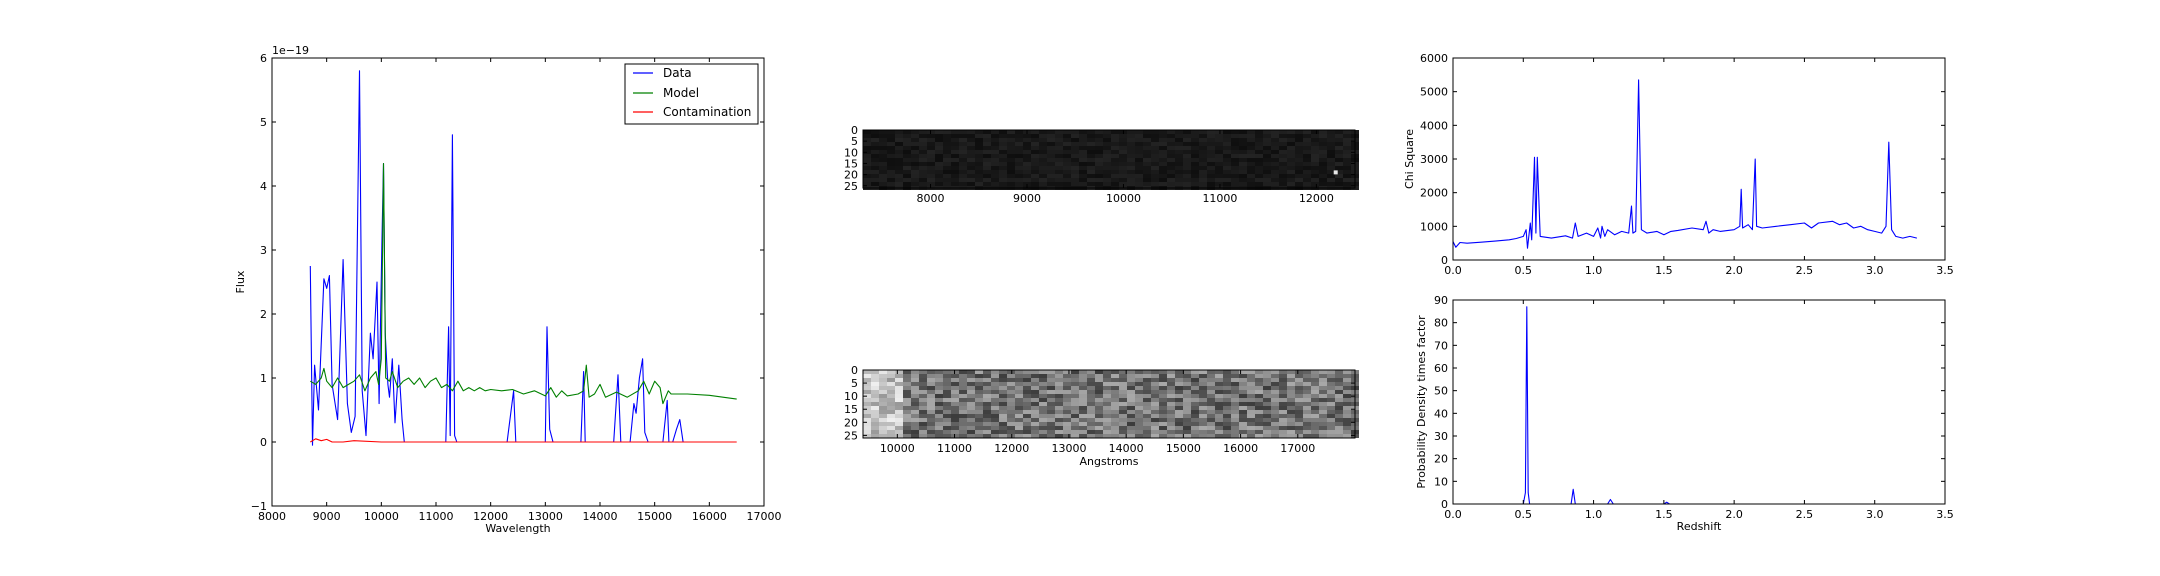  Describe the element at coordinates (1875, 514) in the screenshot. I see `pdf-xtick-label: 3.0` at that location.